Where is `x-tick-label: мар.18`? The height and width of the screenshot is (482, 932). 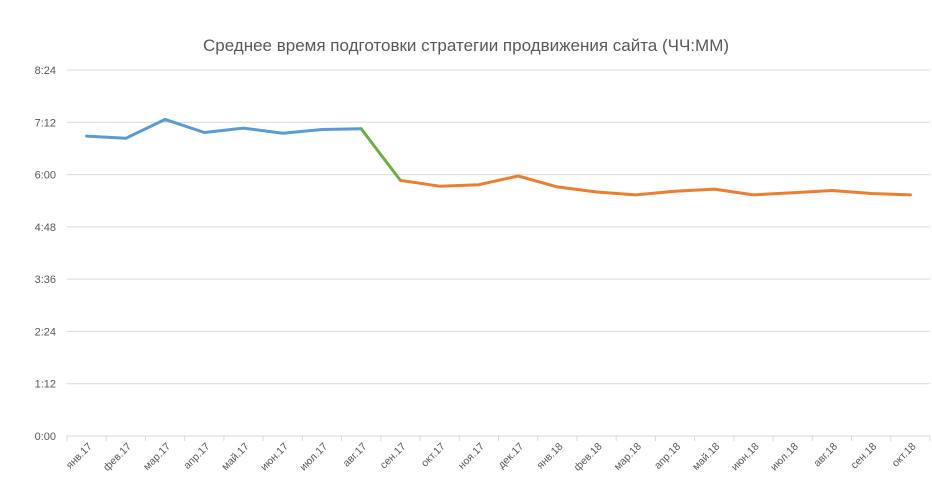
x-tick-label: мар.18 is located at coordinates (628, 457).